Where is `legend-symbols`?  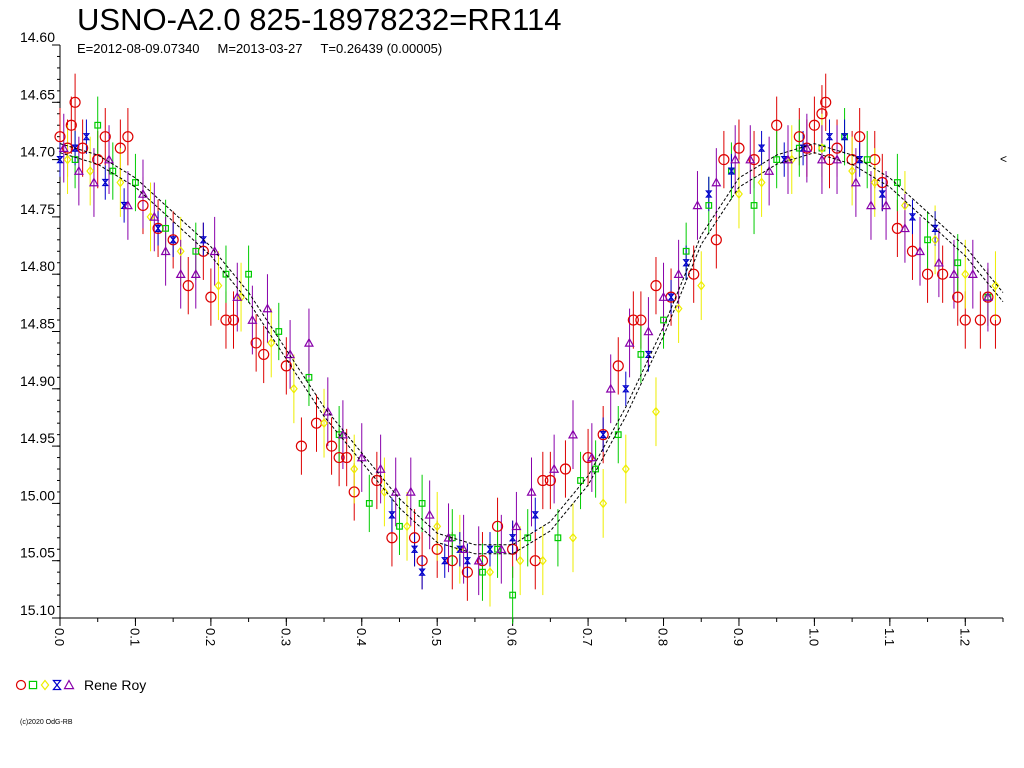 legend-symbols is located at coordinates (45, 685).